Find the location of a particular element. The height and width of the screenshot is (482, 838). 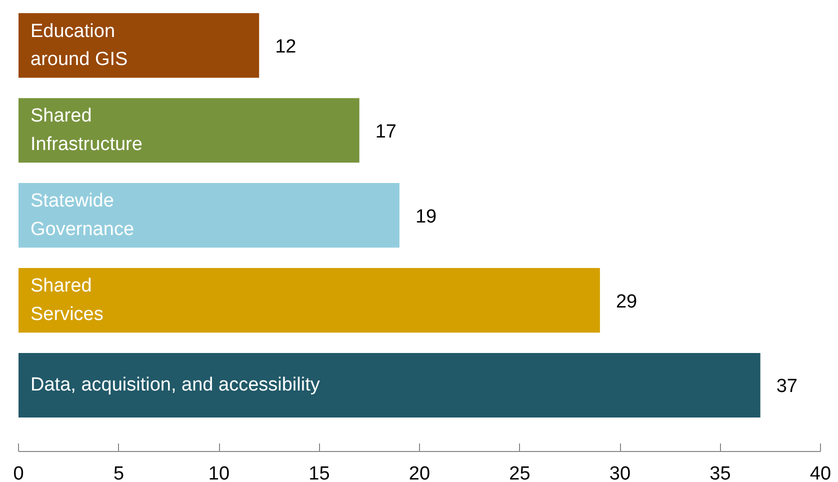

y-tick-label: Shared Infrastructure is located at coordinates (86, 131).